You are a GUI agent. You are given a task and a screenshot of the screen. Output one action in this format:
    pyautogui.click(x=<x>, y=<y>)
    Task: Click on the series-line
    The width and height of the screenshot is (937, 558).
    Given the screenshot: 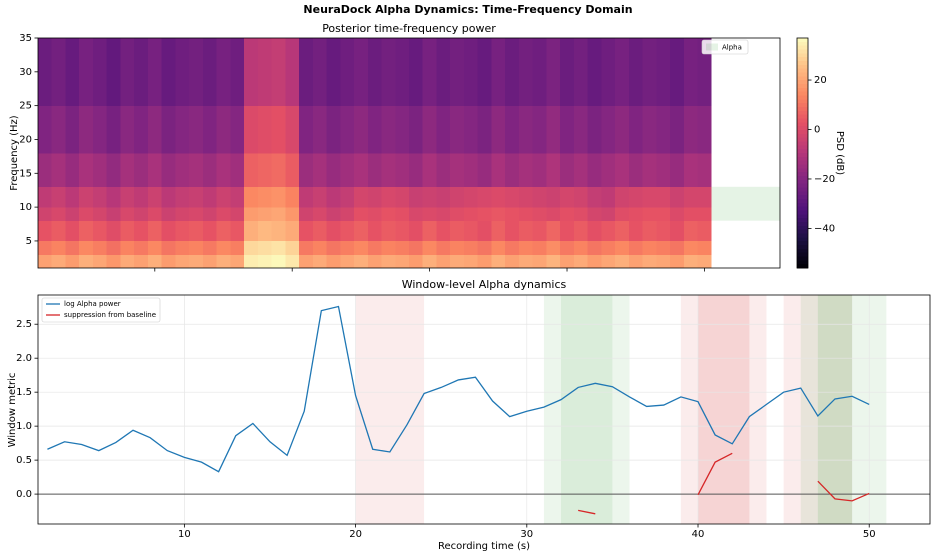 What is the action you would take?
    pyautogui.click(x=587, y=512)
    